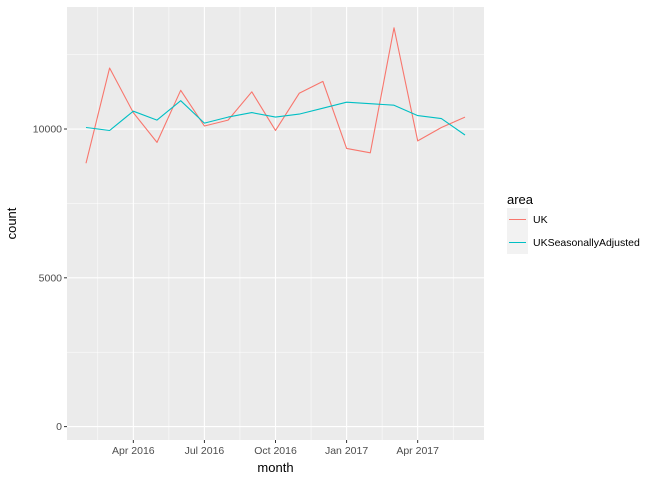  What do you see at coordinates (527, 219) in the screenshot?
I see `legend-item-uk: UK` at bounding box center [527, 219].